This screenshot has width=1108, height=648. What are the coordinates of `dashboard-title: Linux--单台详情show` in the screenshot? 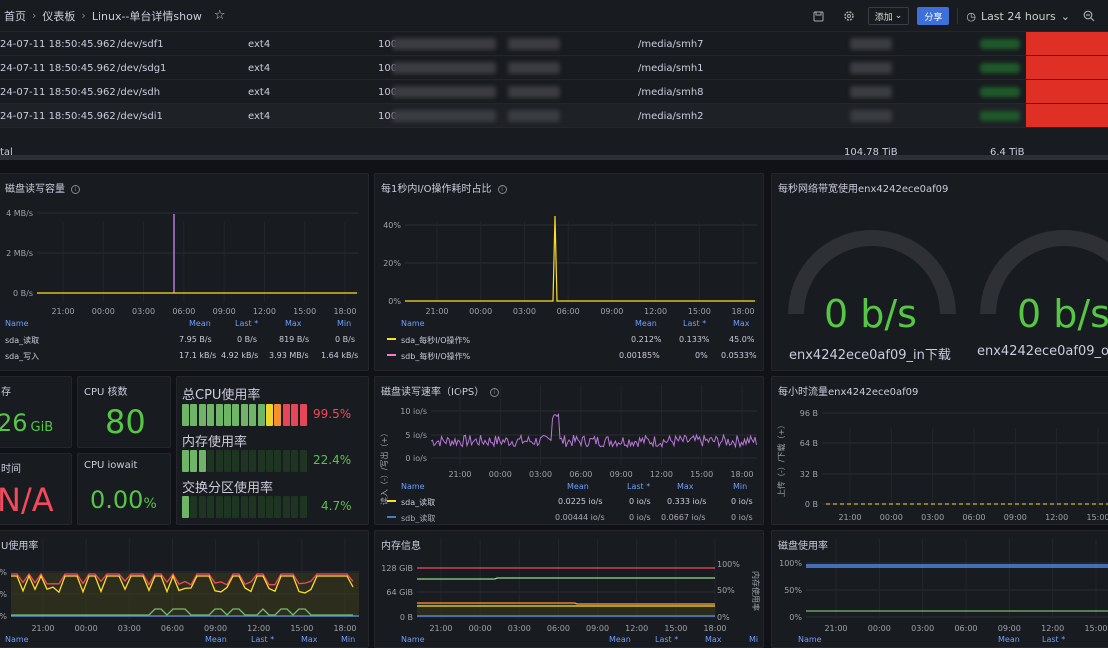 It's located at (146, 16).